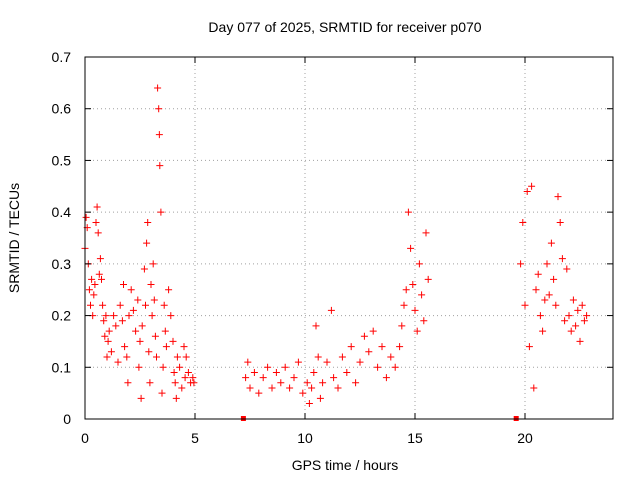 The height and width of the screenshot is (480, 640). Describe the element at coordinates (525, 438) in the screenshot. I see `x-tick-label: 20` at that location.